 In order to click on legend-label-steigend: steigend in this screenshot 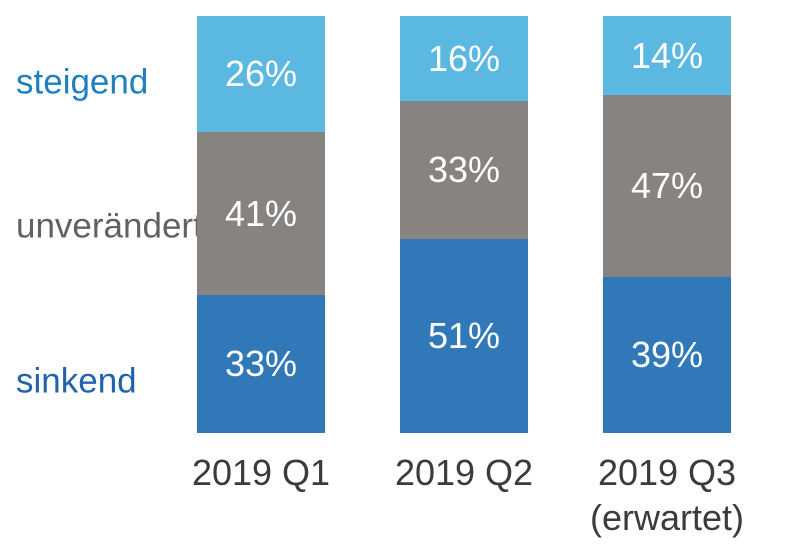, I will do `click(82, 82)`.